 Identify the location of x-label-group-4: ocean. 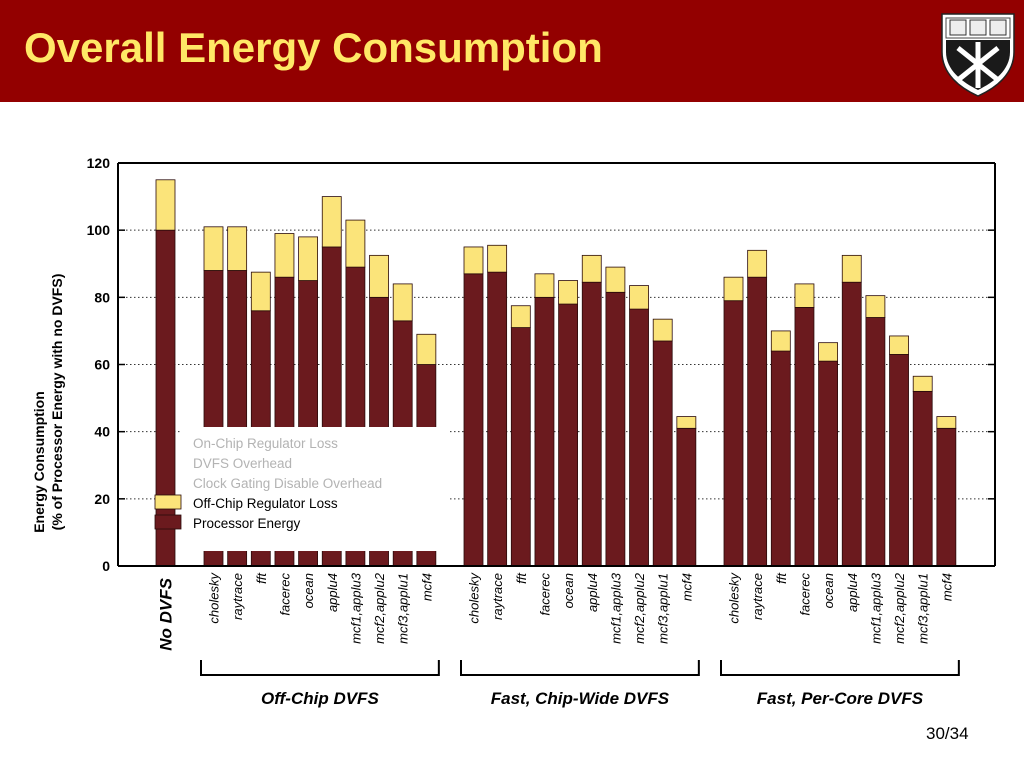
(828, 590).